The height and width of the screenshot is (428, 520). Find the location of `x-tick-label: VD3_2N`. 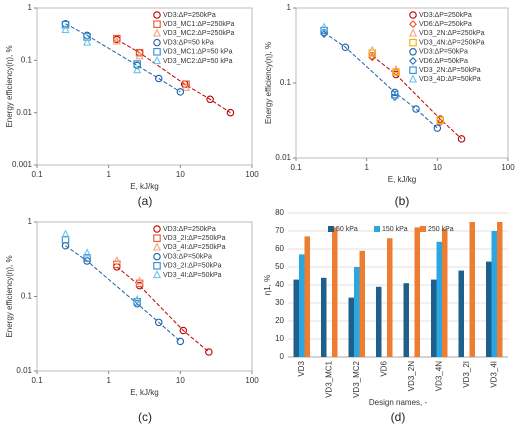

x-tick-label: VD3_2N is located at coordinates (411, 376).